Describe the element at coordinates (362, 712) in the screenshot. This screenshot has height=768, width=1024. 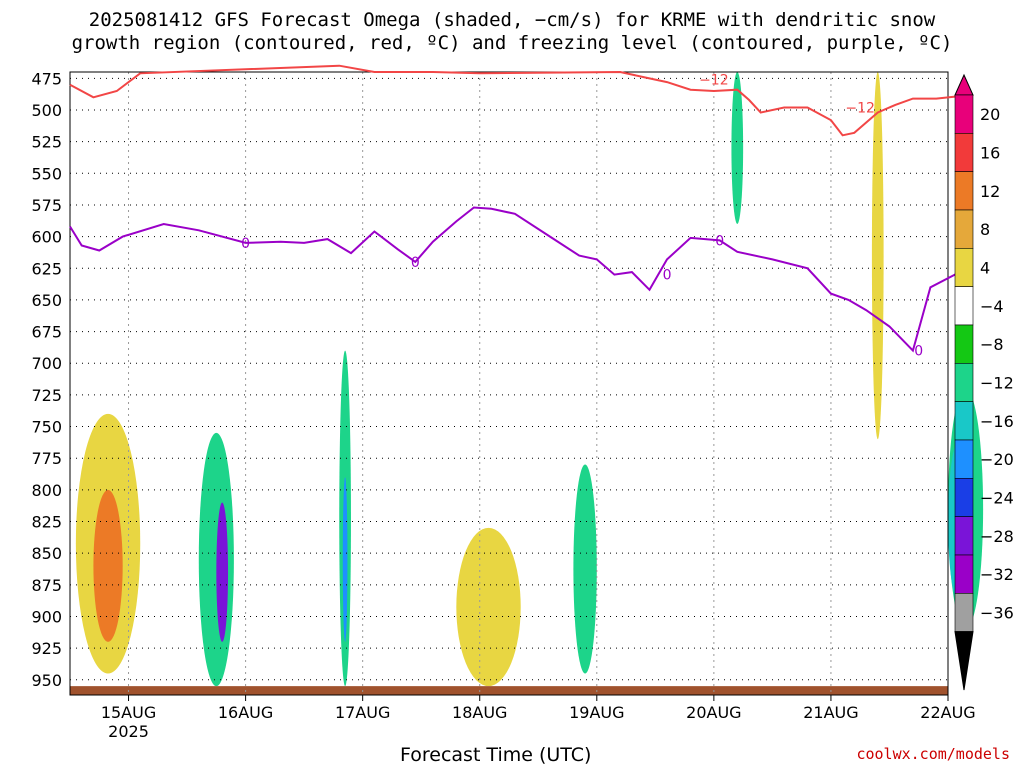
I see `x-tick-label-2: 17AUG` at that location.